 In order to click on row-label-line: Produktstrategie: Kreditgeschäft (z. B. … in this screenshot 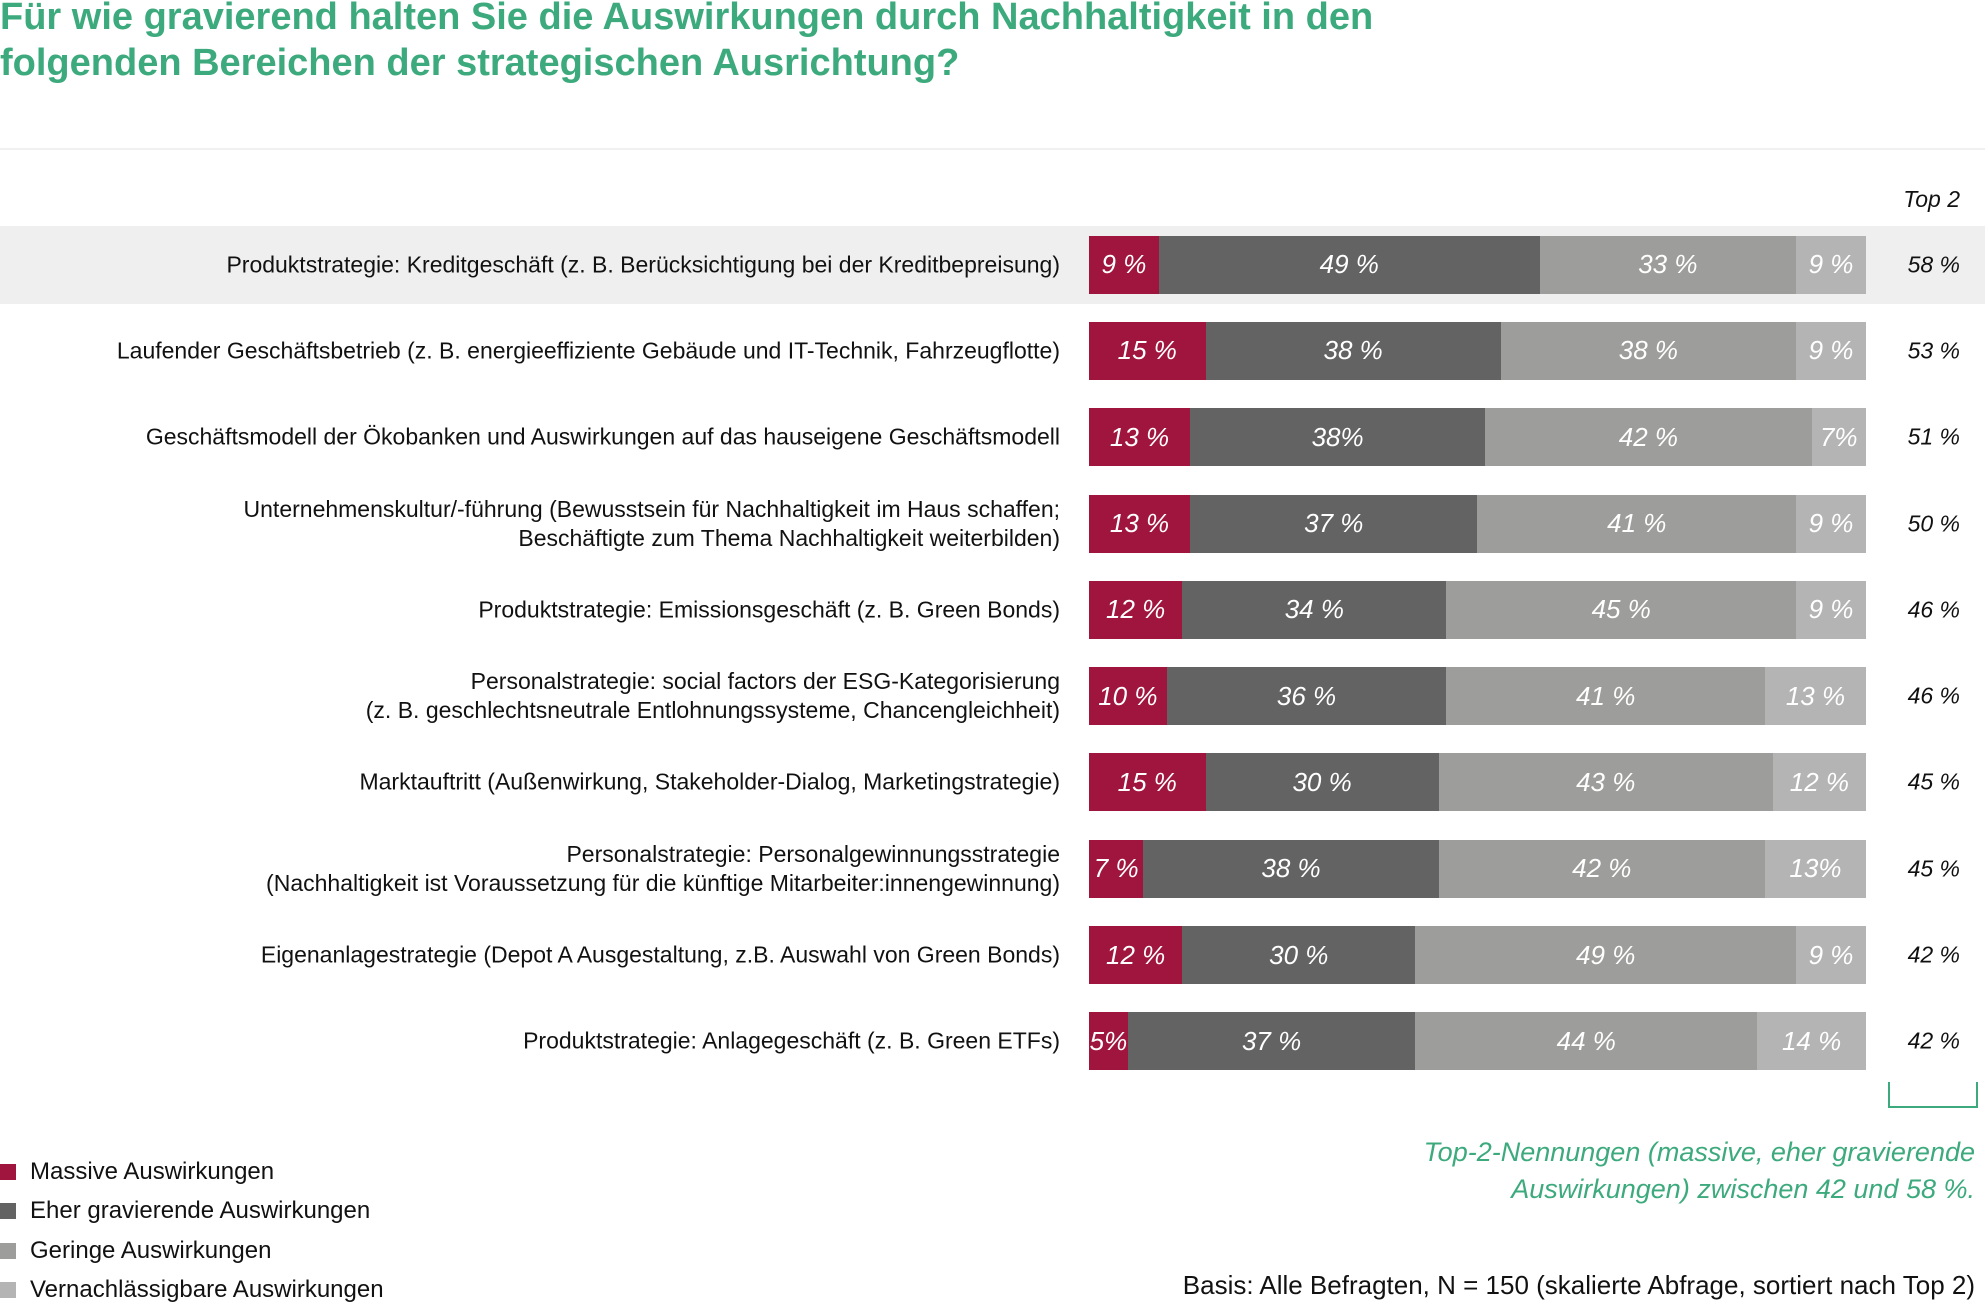, I will do `click(643, 264)`.